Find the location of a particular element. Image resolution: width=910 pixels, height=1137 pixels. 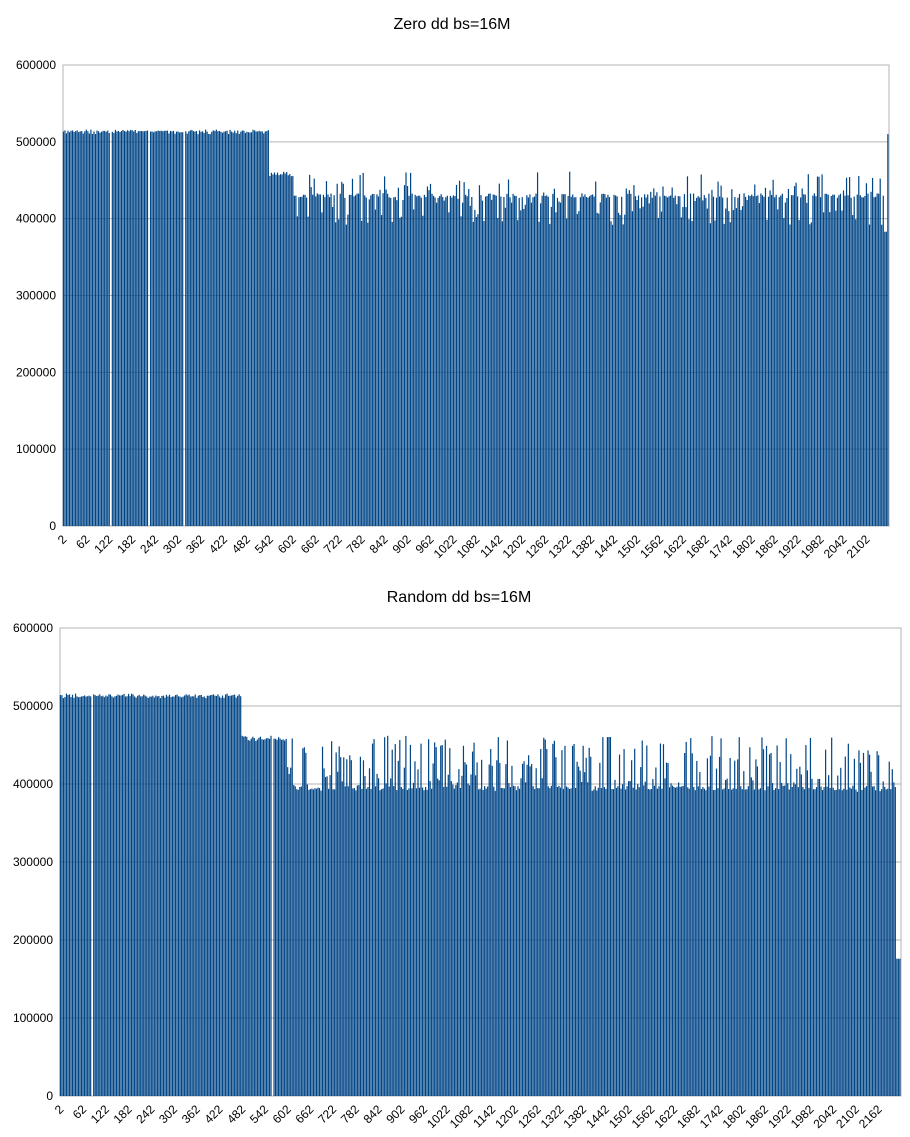

chart-title: Random dd bs=16M is located at coordinates (459, 597).